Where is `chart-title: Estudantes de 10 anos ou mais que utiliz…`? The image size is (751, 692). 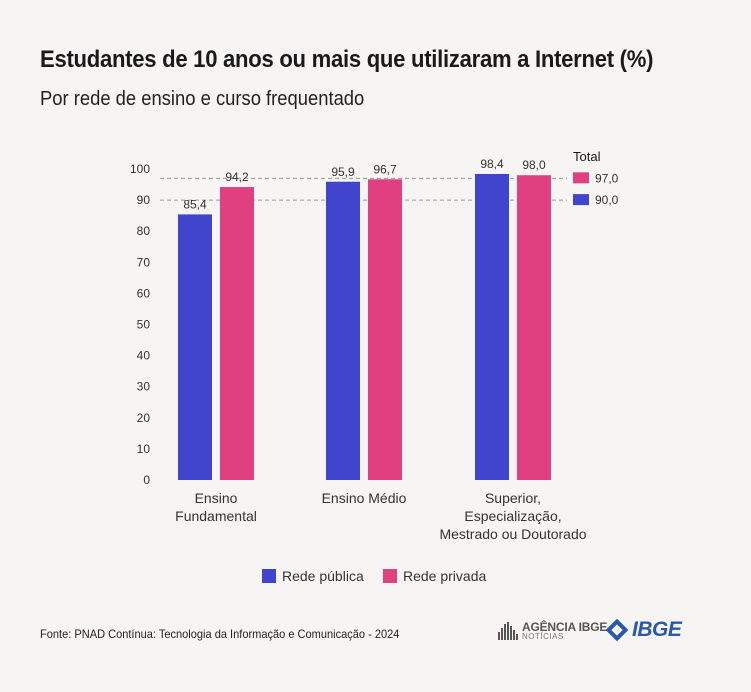
chart-title: Estudantes de 10 anos ou mais que utiliz… is located at coordinates (347, 59).